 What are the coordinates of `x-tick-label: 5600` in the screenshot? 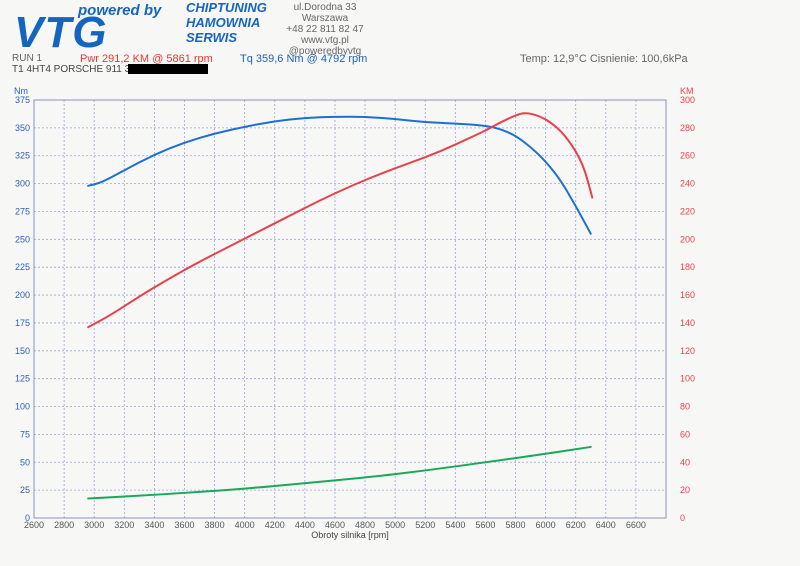 It's located at (485, 525).